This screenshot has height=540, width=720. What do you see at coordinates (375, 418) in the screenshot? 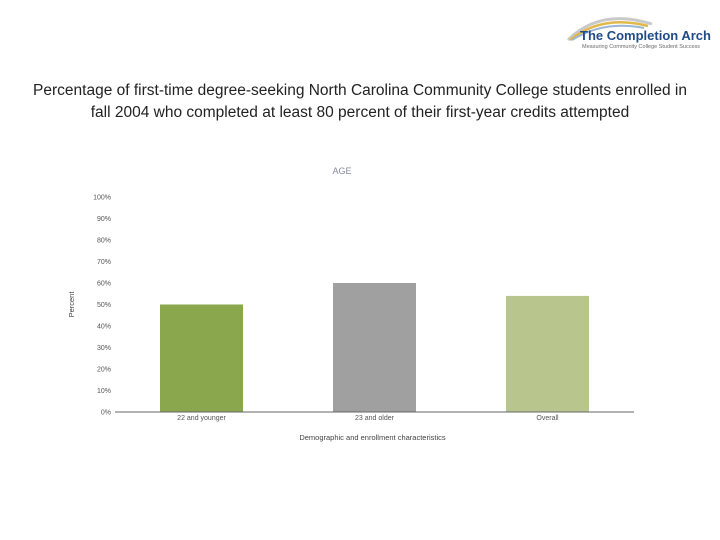
I see `x-tick-label: 23 and older` at bounding box center [375, 418].